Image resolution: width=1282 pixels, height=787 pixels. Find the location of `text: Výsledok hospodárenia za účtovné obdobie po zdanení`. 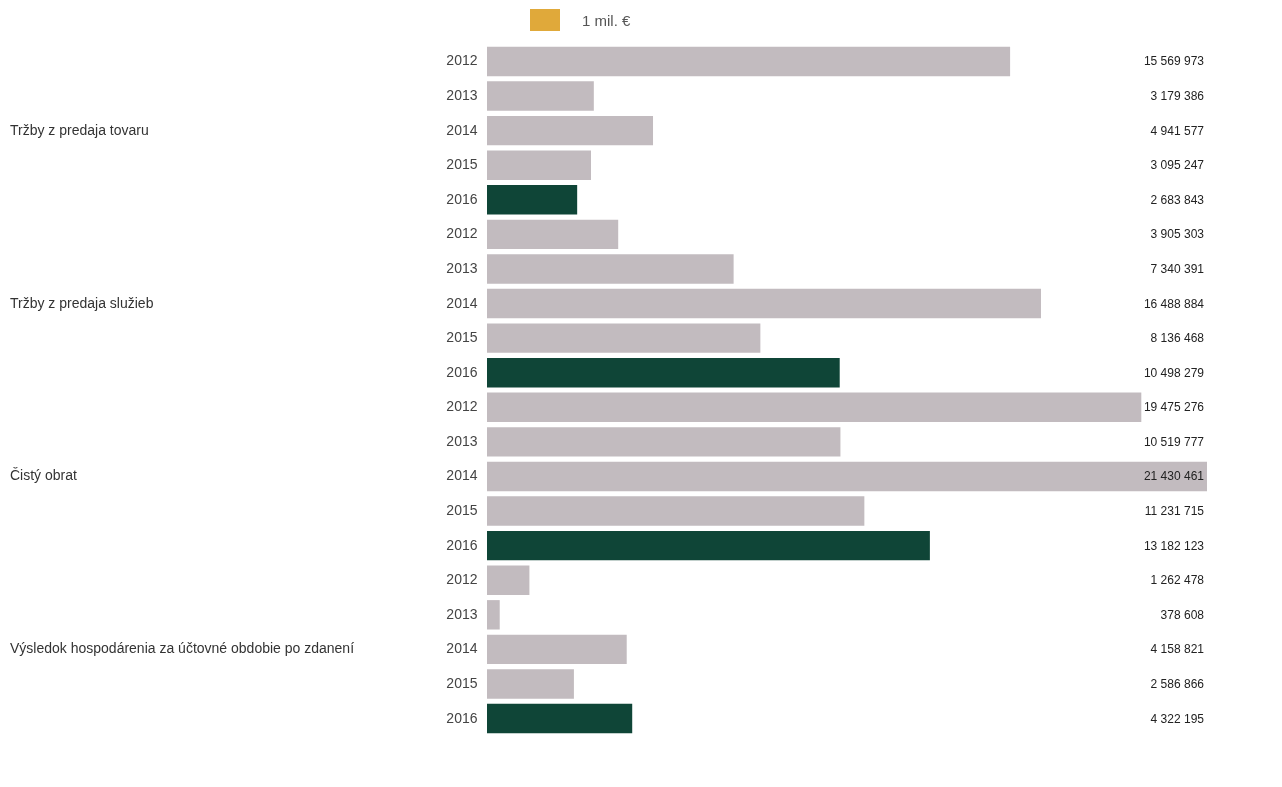

text: Výsledok hospodárenia za účtovné obdobie po zdanení is located at coordinates (182, 647).